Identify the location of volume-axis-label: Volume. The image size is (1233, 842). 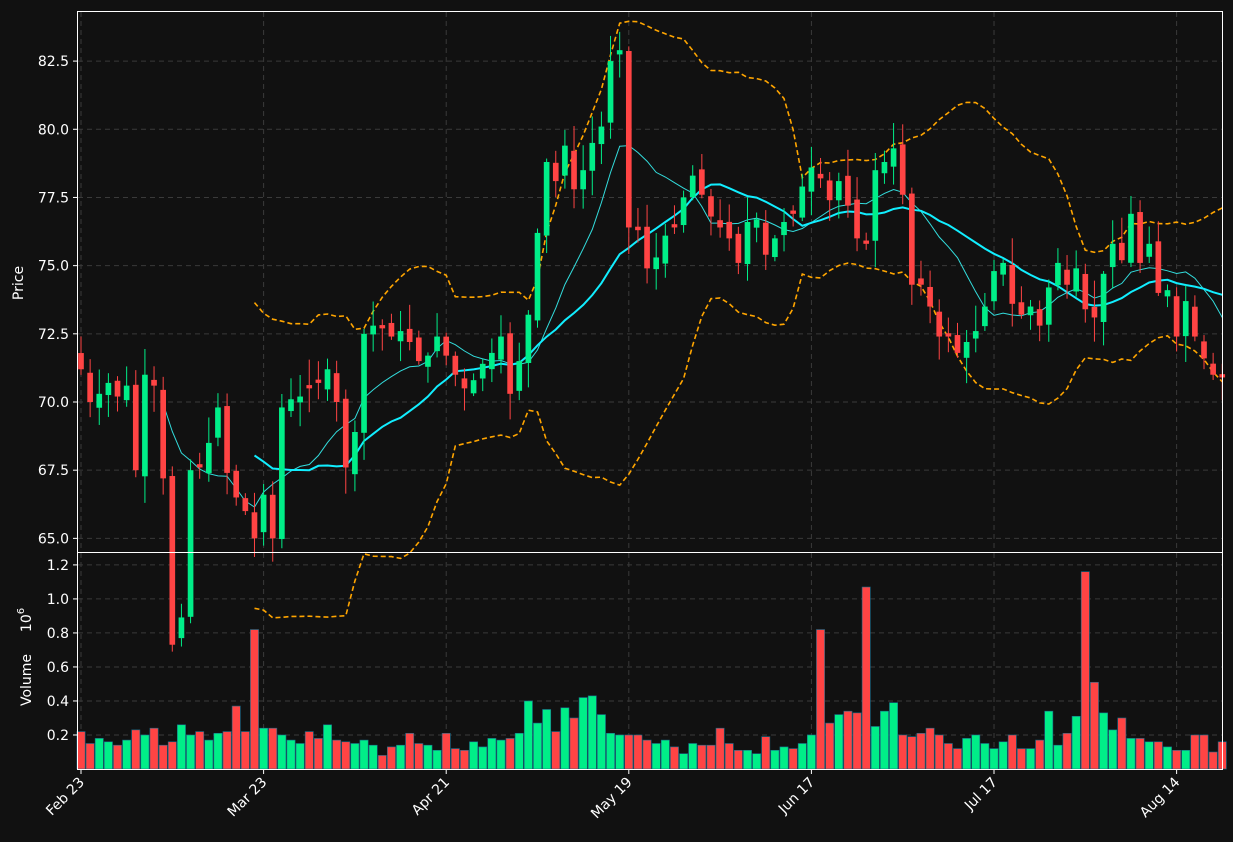
(27, 680).